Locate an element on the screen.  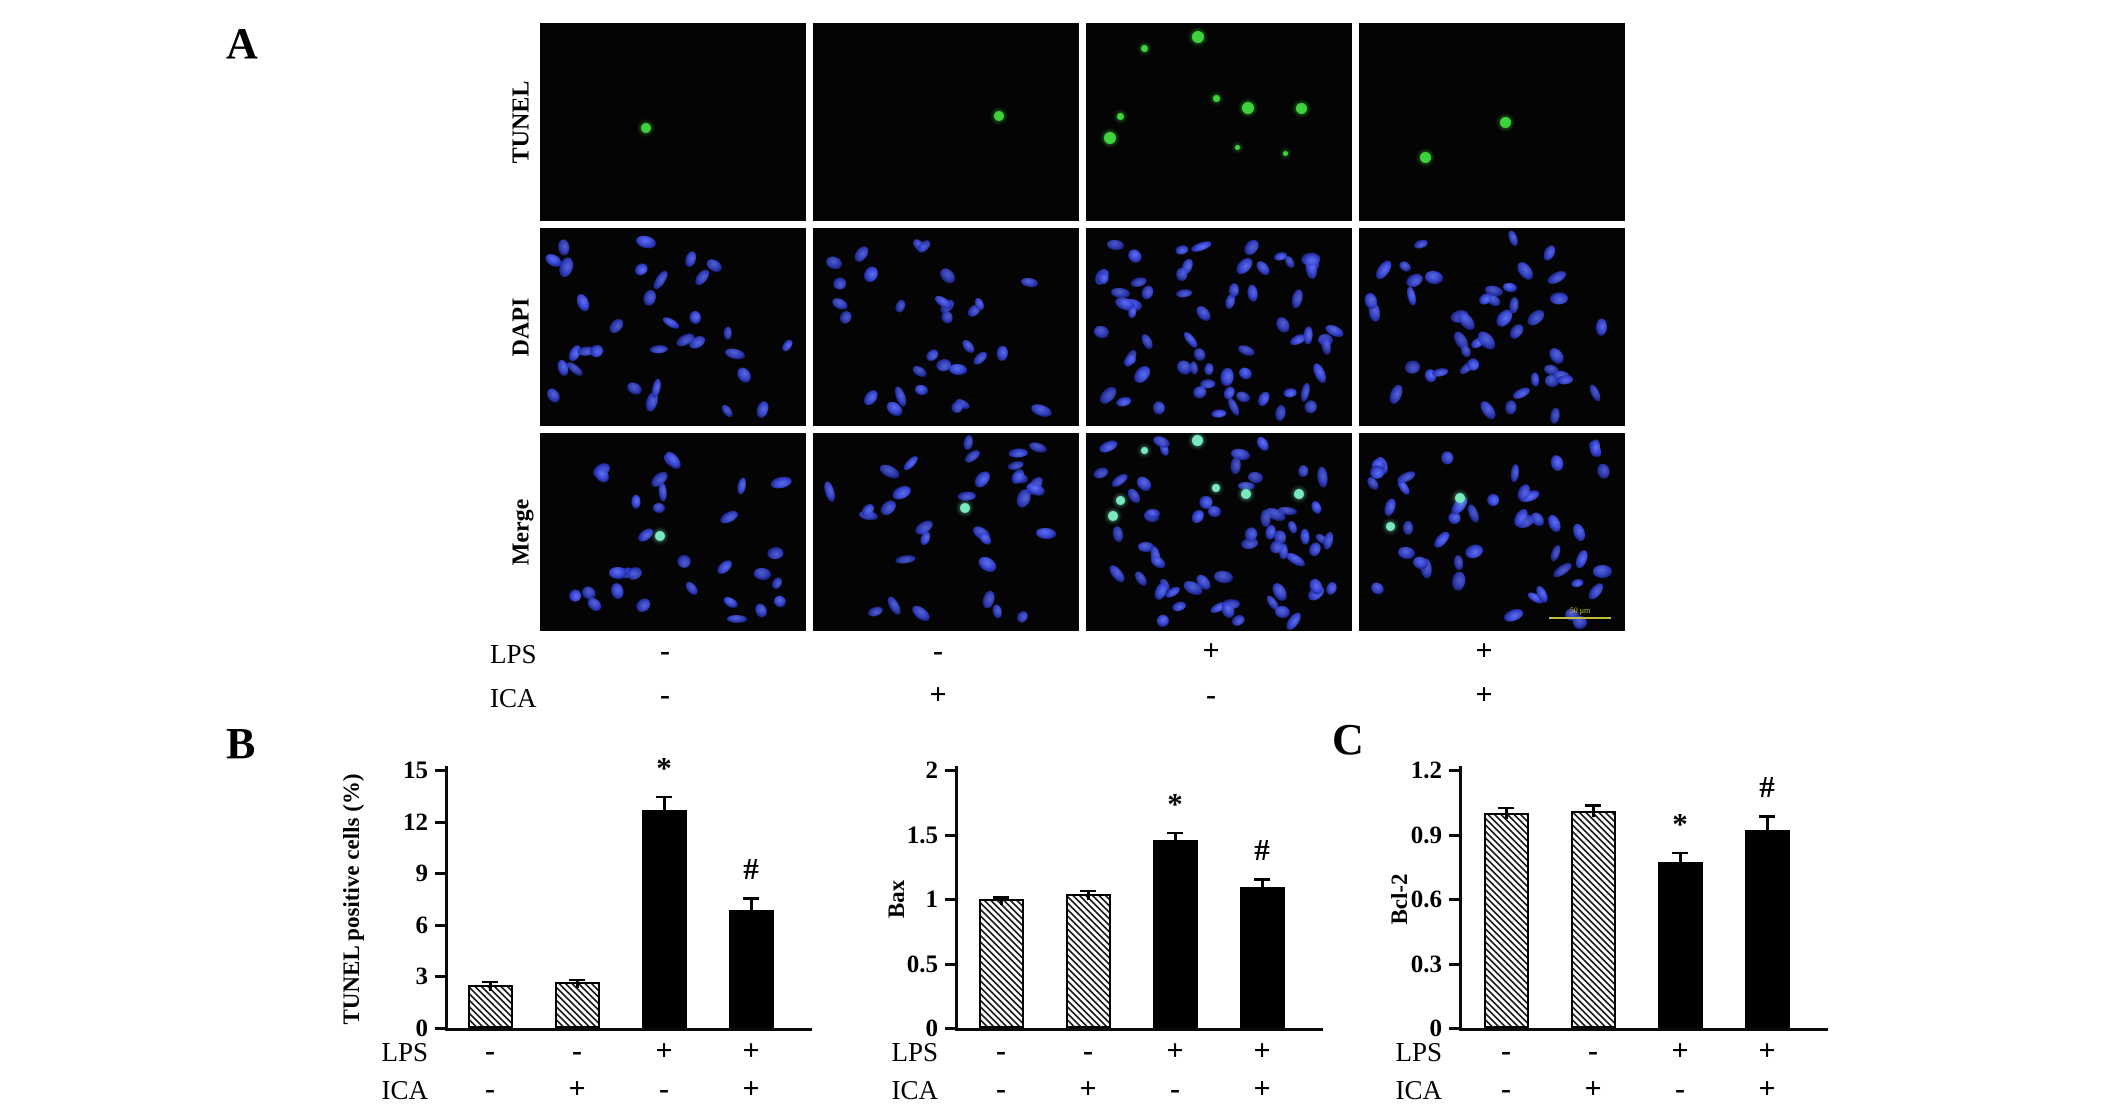
y-tick-label: 1.5 is located at coordinates (922, 835).